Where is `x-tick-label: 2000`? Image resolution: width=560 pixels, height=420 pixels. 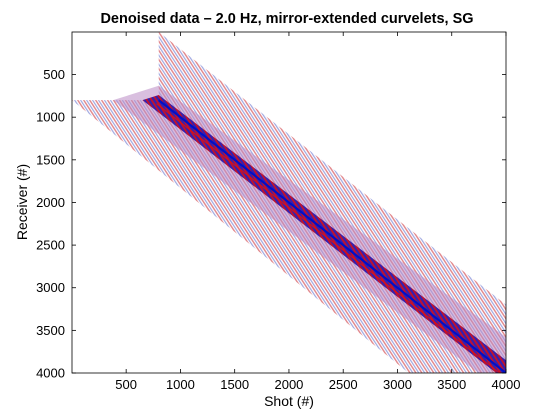 x-tick-label: 2000 is located at coordinates (288, 384).